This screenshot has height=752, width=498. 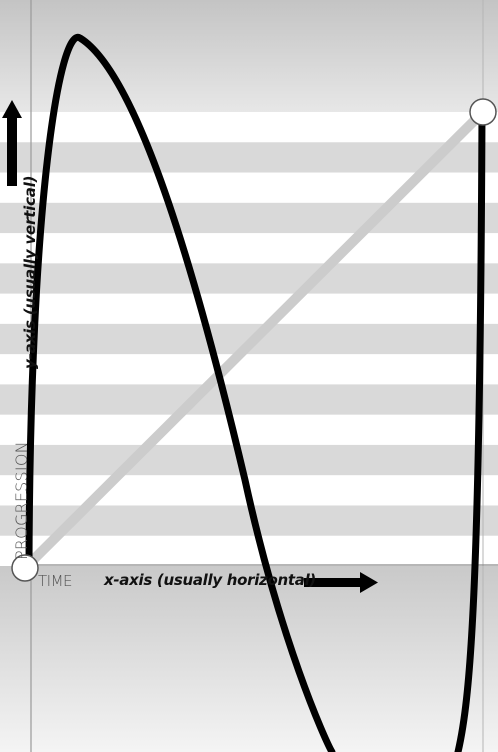 I want to click on progression-label: PROGRESSION, so click(x=21, y=500).